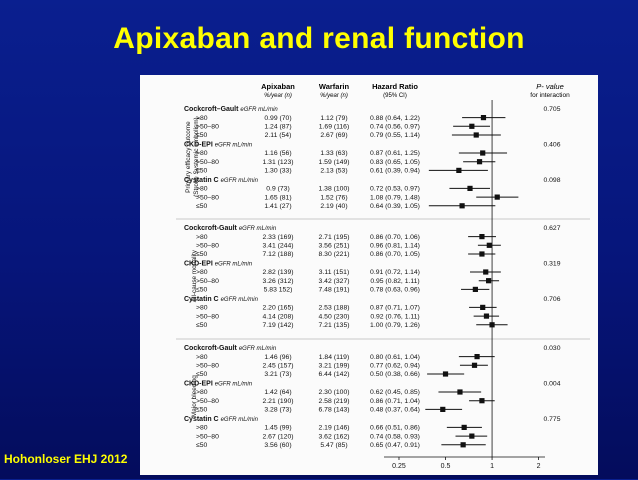 The width and height of the screenshot is (638, 480). I want to click on subgroup-name: Cystatin C eGFR mL/min, so click(221, 299).